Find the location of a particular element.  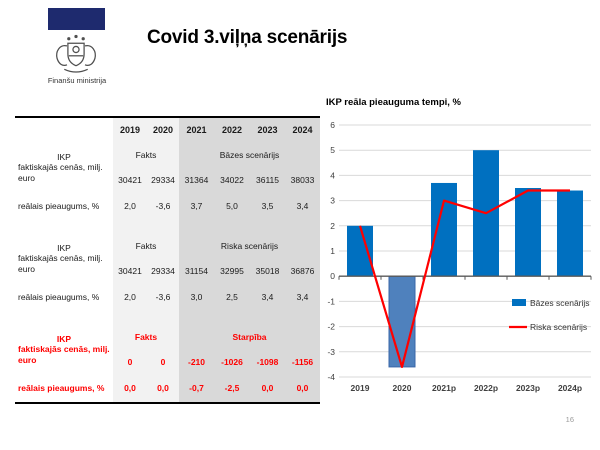

bar-2021p is located at coordinates (444, 229).